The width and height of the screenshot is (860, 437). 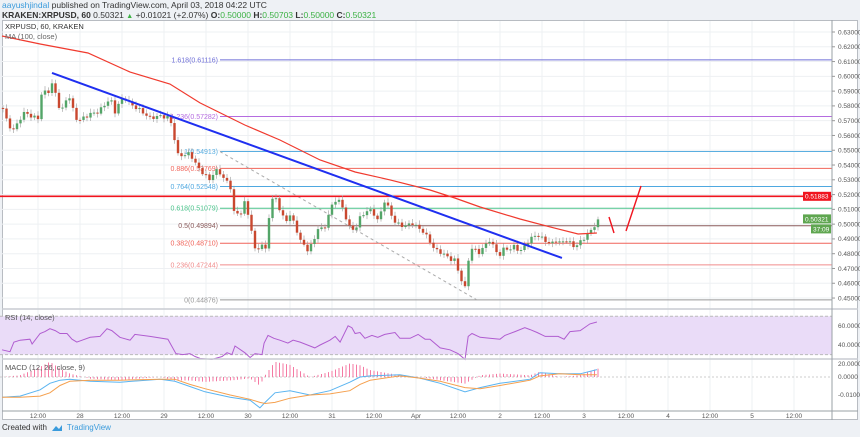 I want to click on resistance-price-tag, so click(x=817, y=196).